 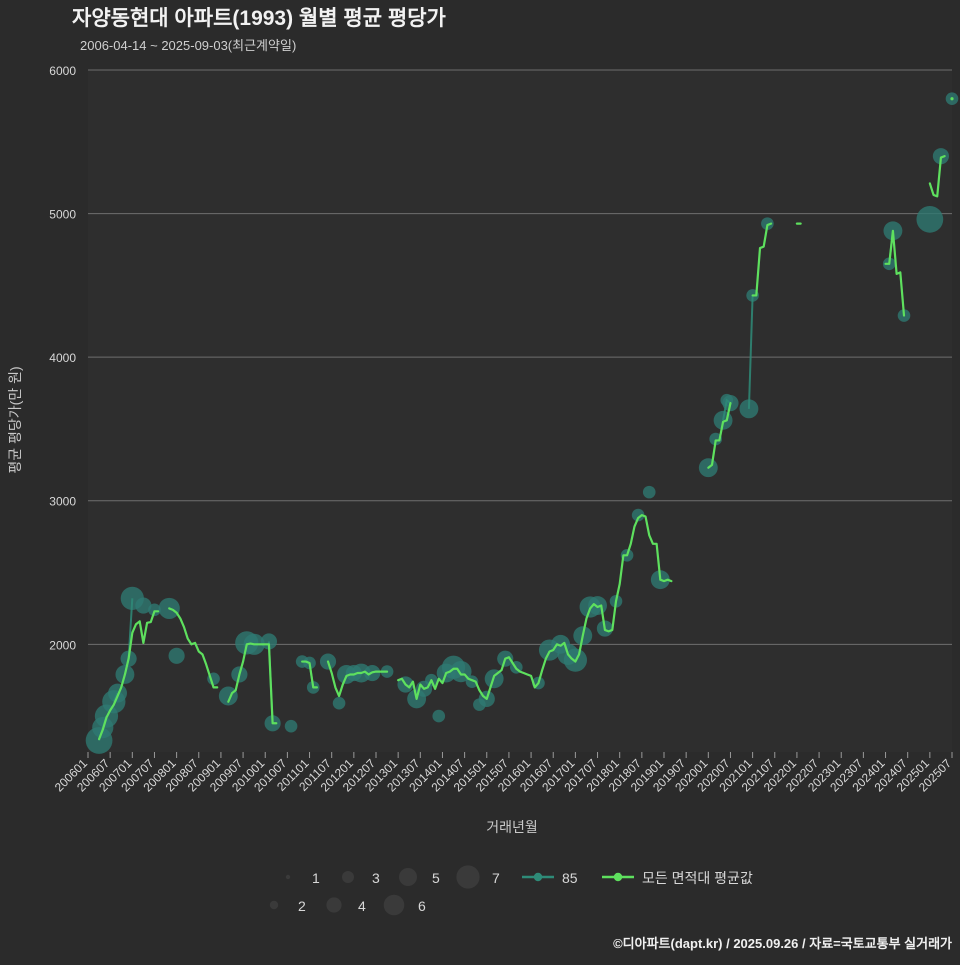 I want to click on legend-series-label: 모든 면적대 평균값, so click(x=697, y=878).